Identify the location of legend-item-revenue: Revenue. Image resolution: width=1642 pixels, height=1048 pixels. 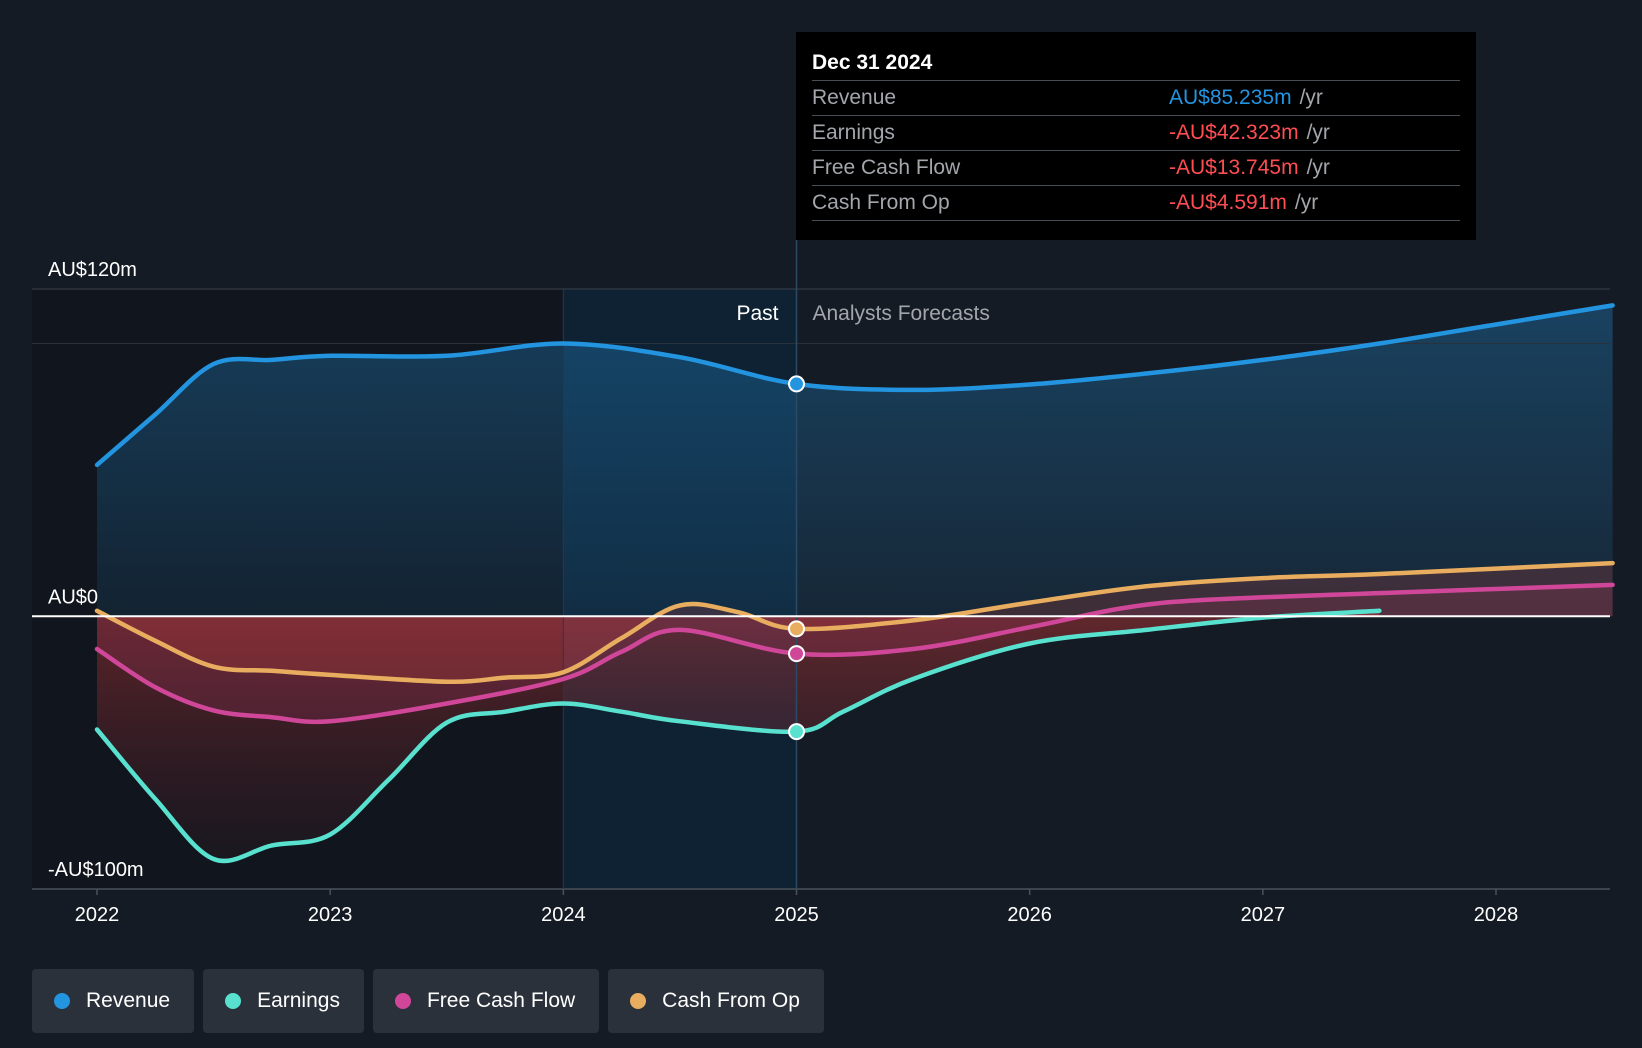
(113, 1001).